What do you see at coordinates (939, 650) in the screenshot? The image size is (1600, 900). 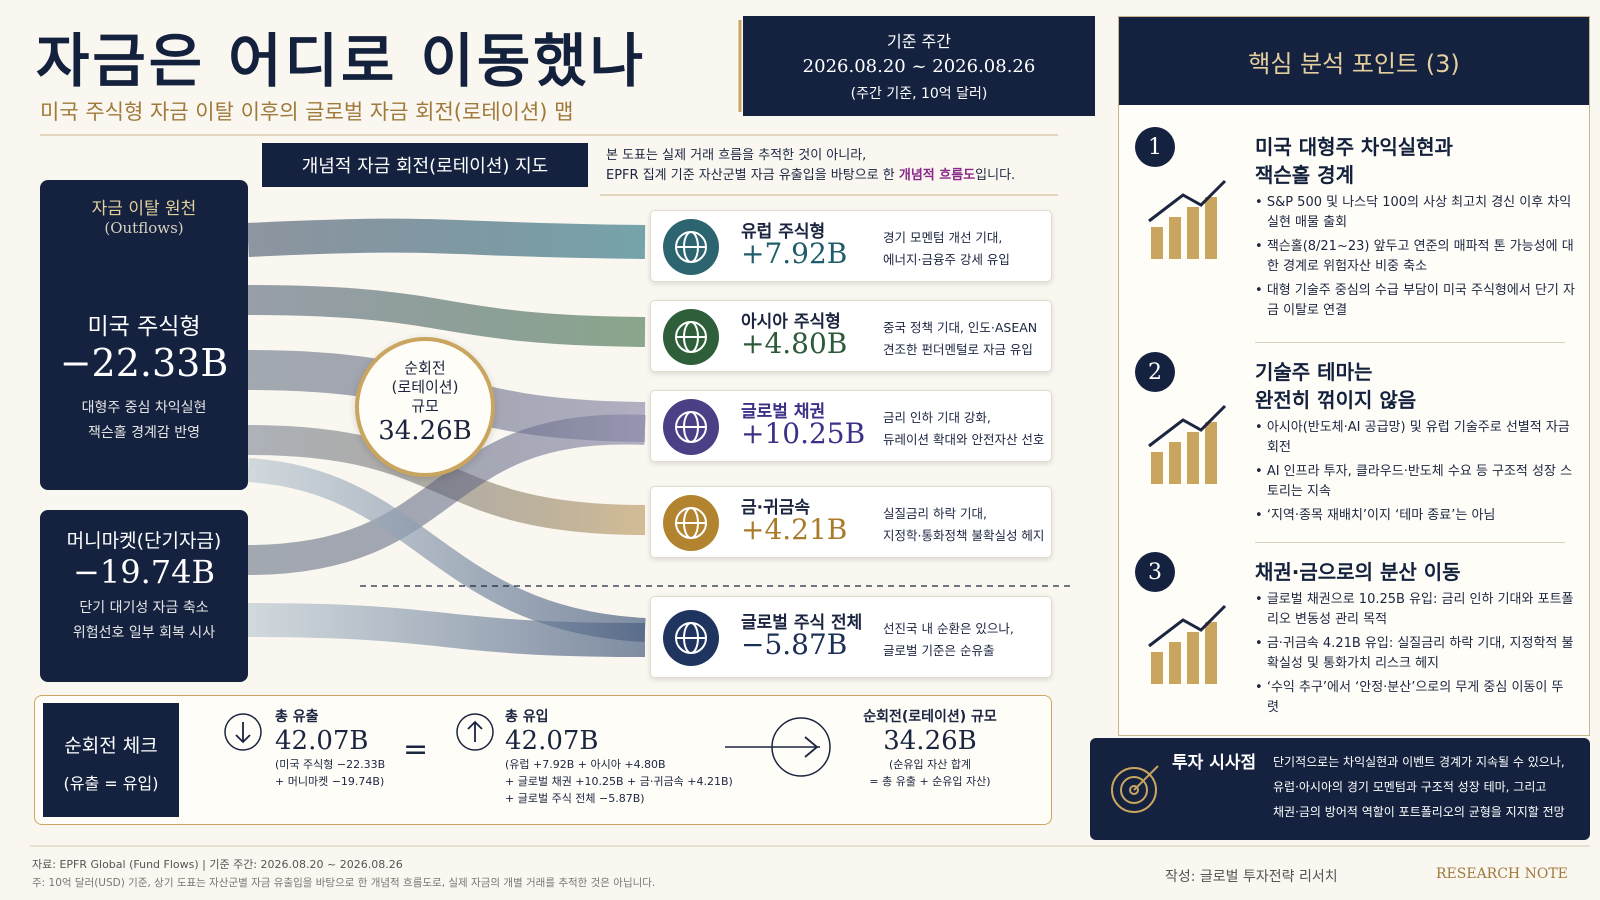 I see `destination-desc: 글로벌 기준은 순유출` at bounding box center [939, 650].